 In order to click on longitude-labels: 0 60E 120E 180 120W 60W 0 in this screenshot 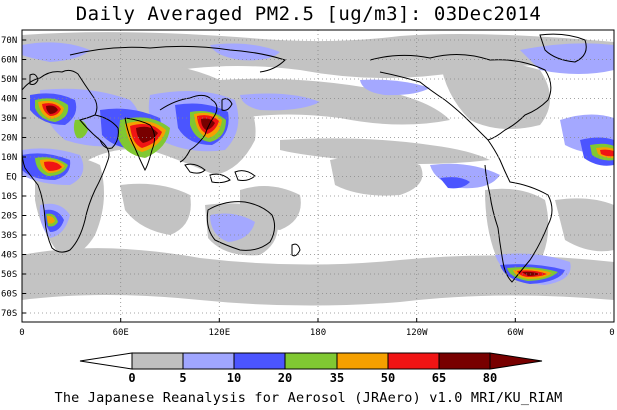, I will do `click(316, 333)`.